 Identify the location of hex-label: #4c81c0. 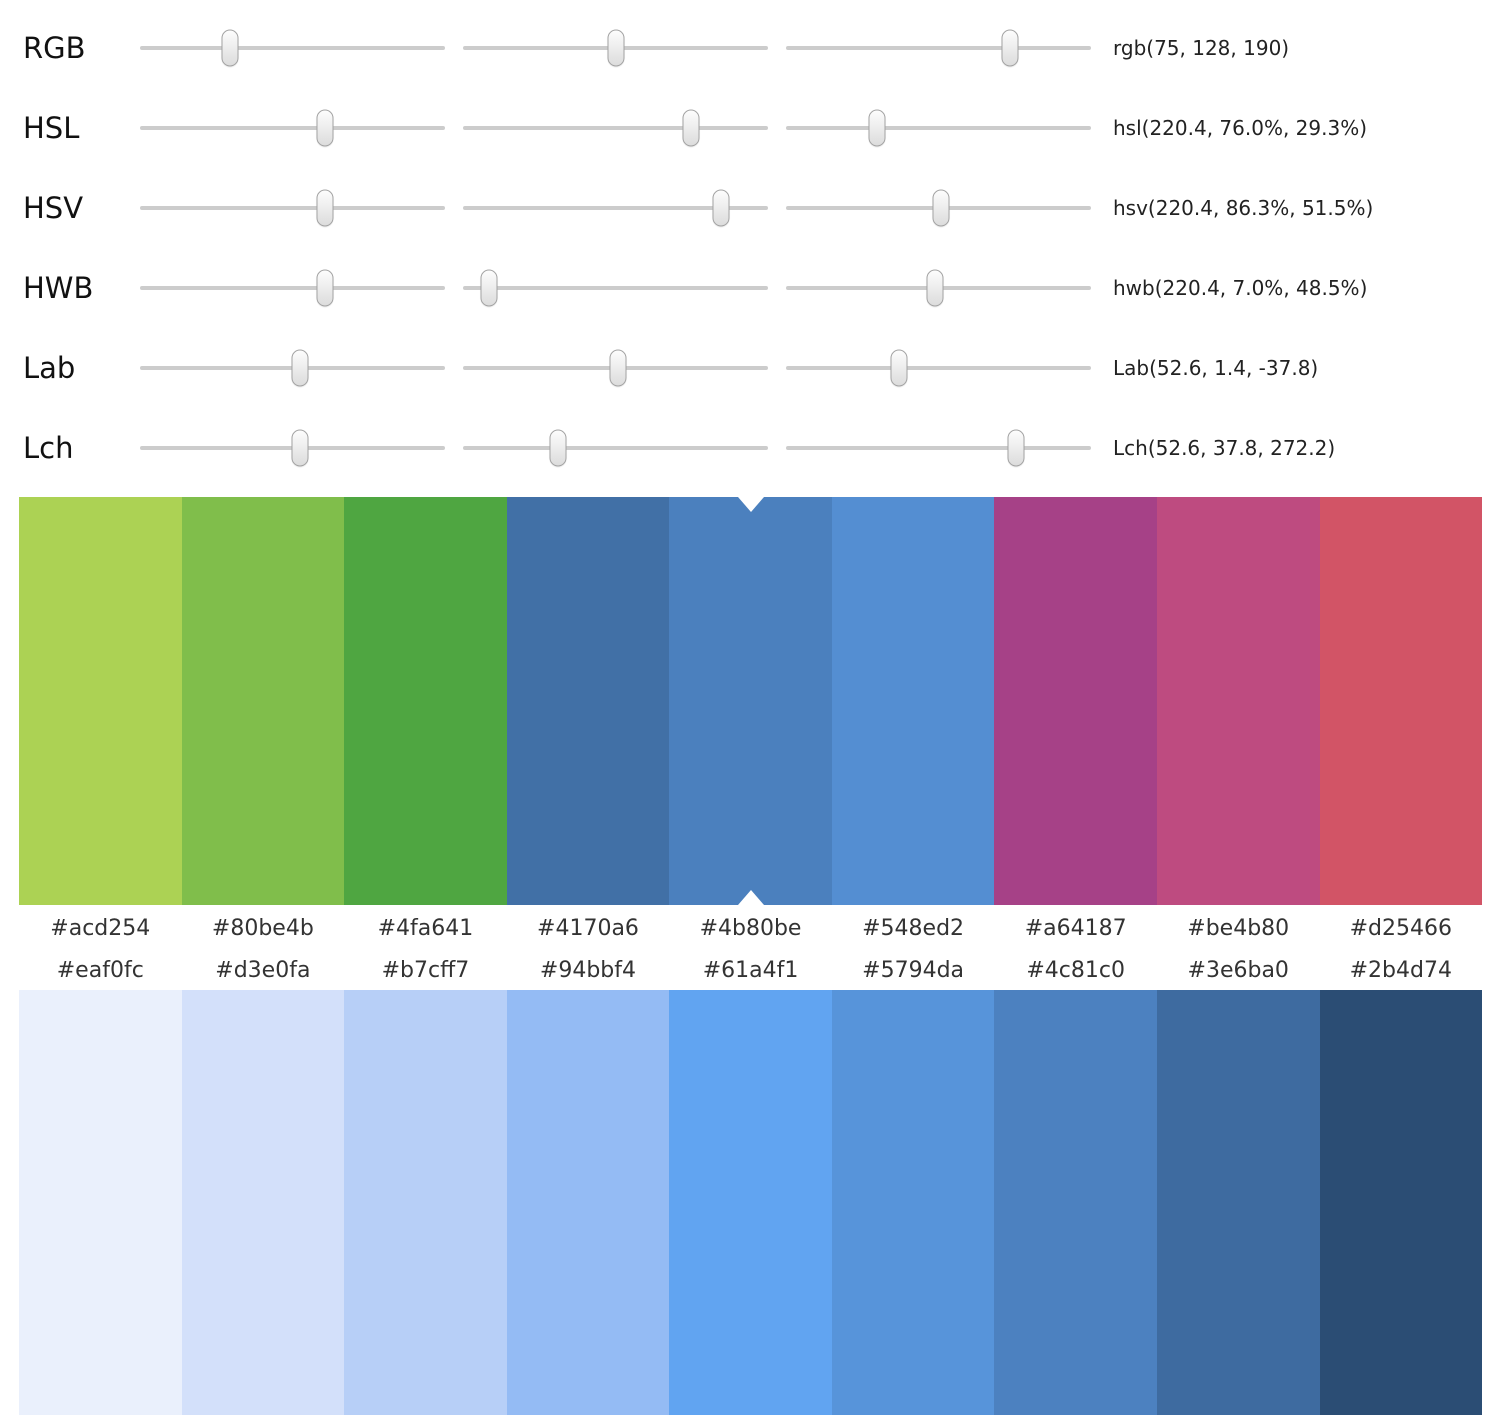
(1075, 970).